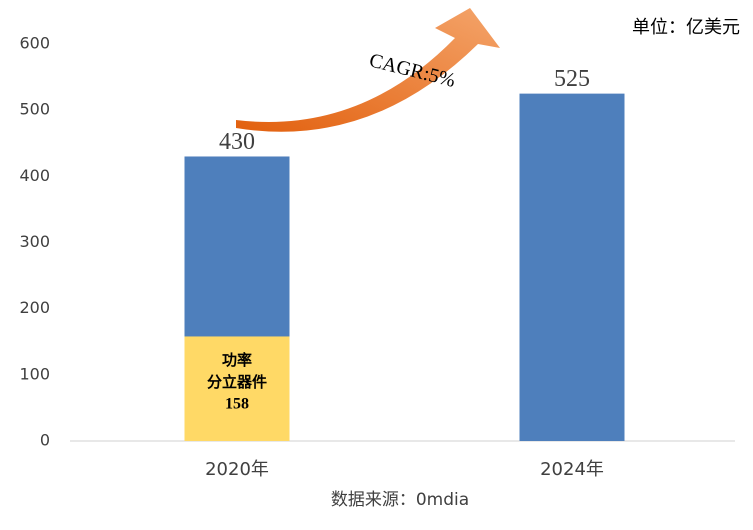 This screenshot has width=753, height=530. I want to click on y-tick-label: 100, so click(34, 373).